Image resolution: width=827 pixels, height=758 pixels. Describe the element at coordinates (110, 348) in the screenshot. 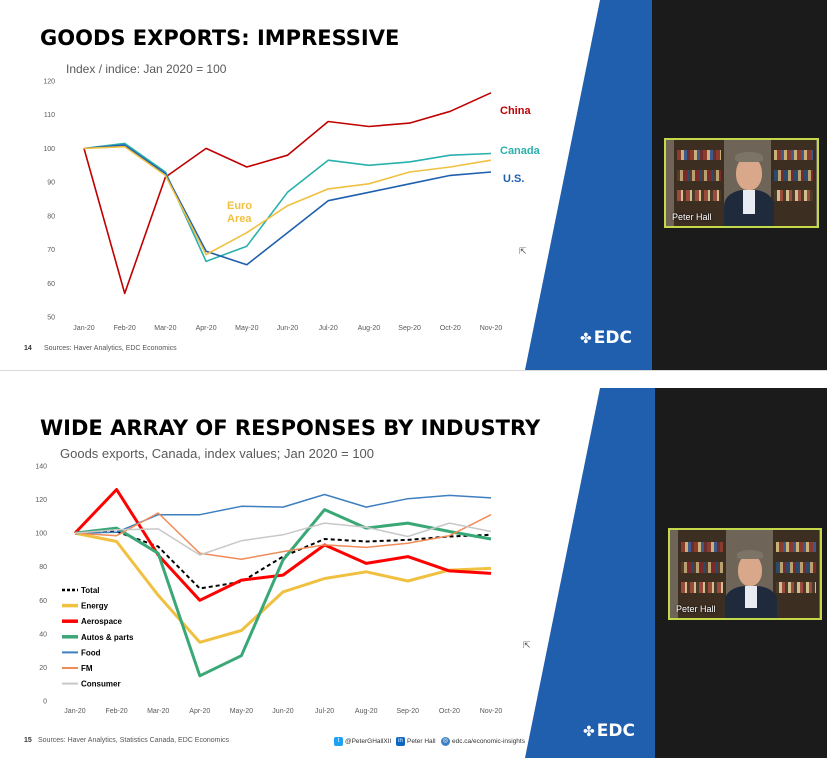

I see `source-note: Sources: Haver Analytics, EDC Economics` at that location.